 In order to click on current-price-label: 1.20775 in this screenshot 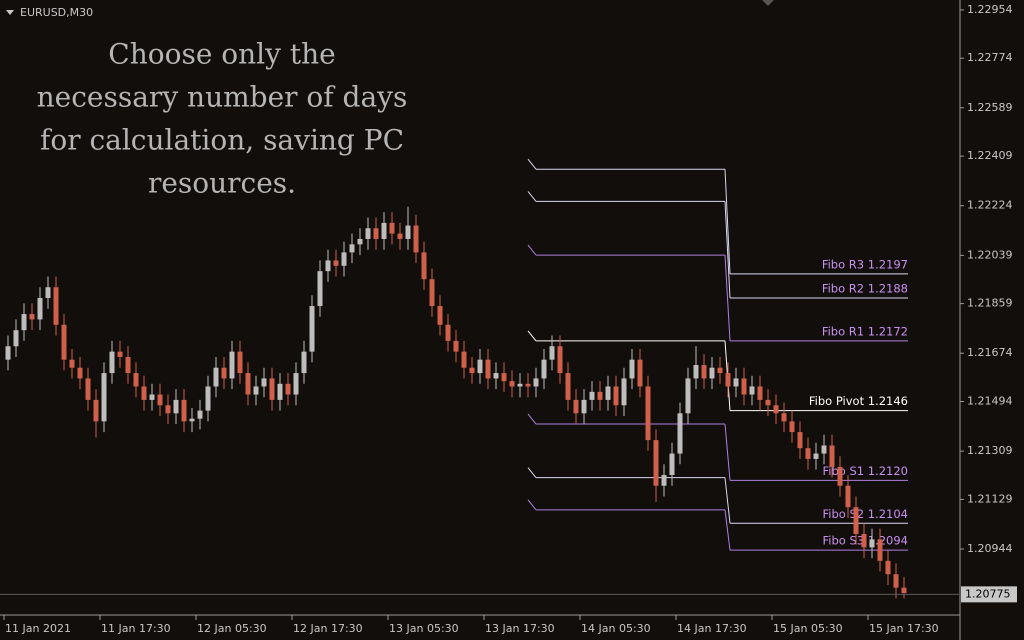, I will do `click(988, 593)`.